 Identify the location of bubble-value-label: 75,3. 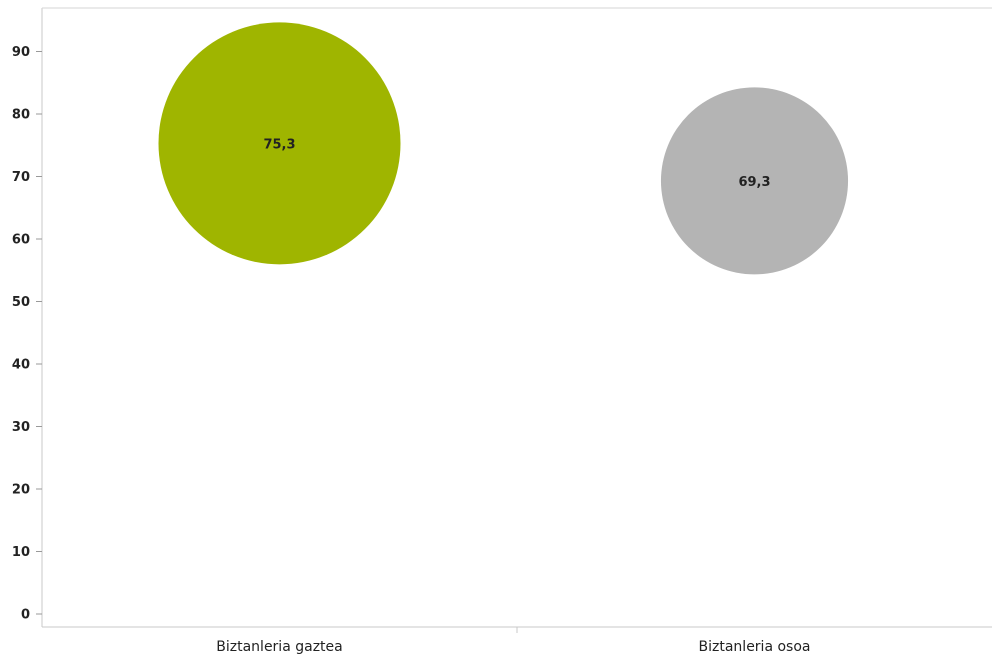
(279, 144).